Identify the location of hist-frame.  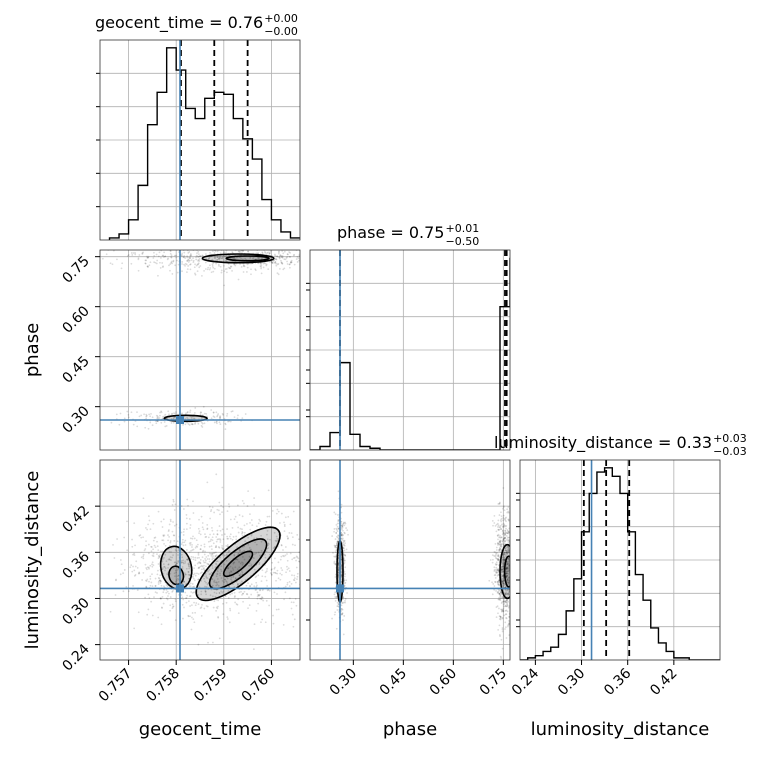
(200, 140).